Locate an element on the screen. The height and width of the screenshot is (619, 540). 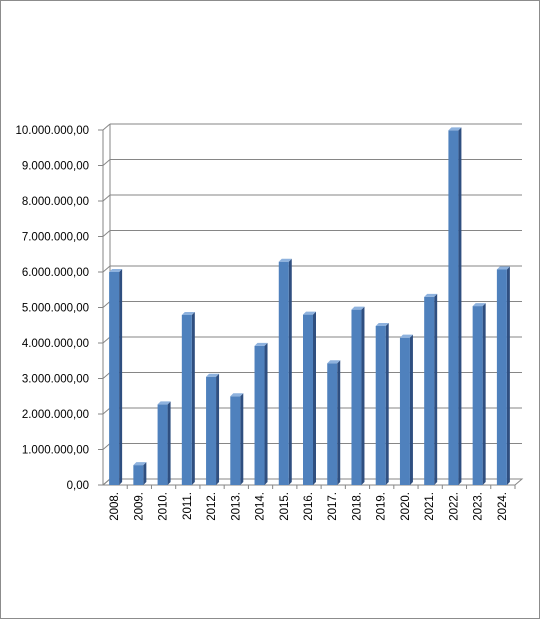
x-tick-label: 2022. is located at coordinates (454, 506).